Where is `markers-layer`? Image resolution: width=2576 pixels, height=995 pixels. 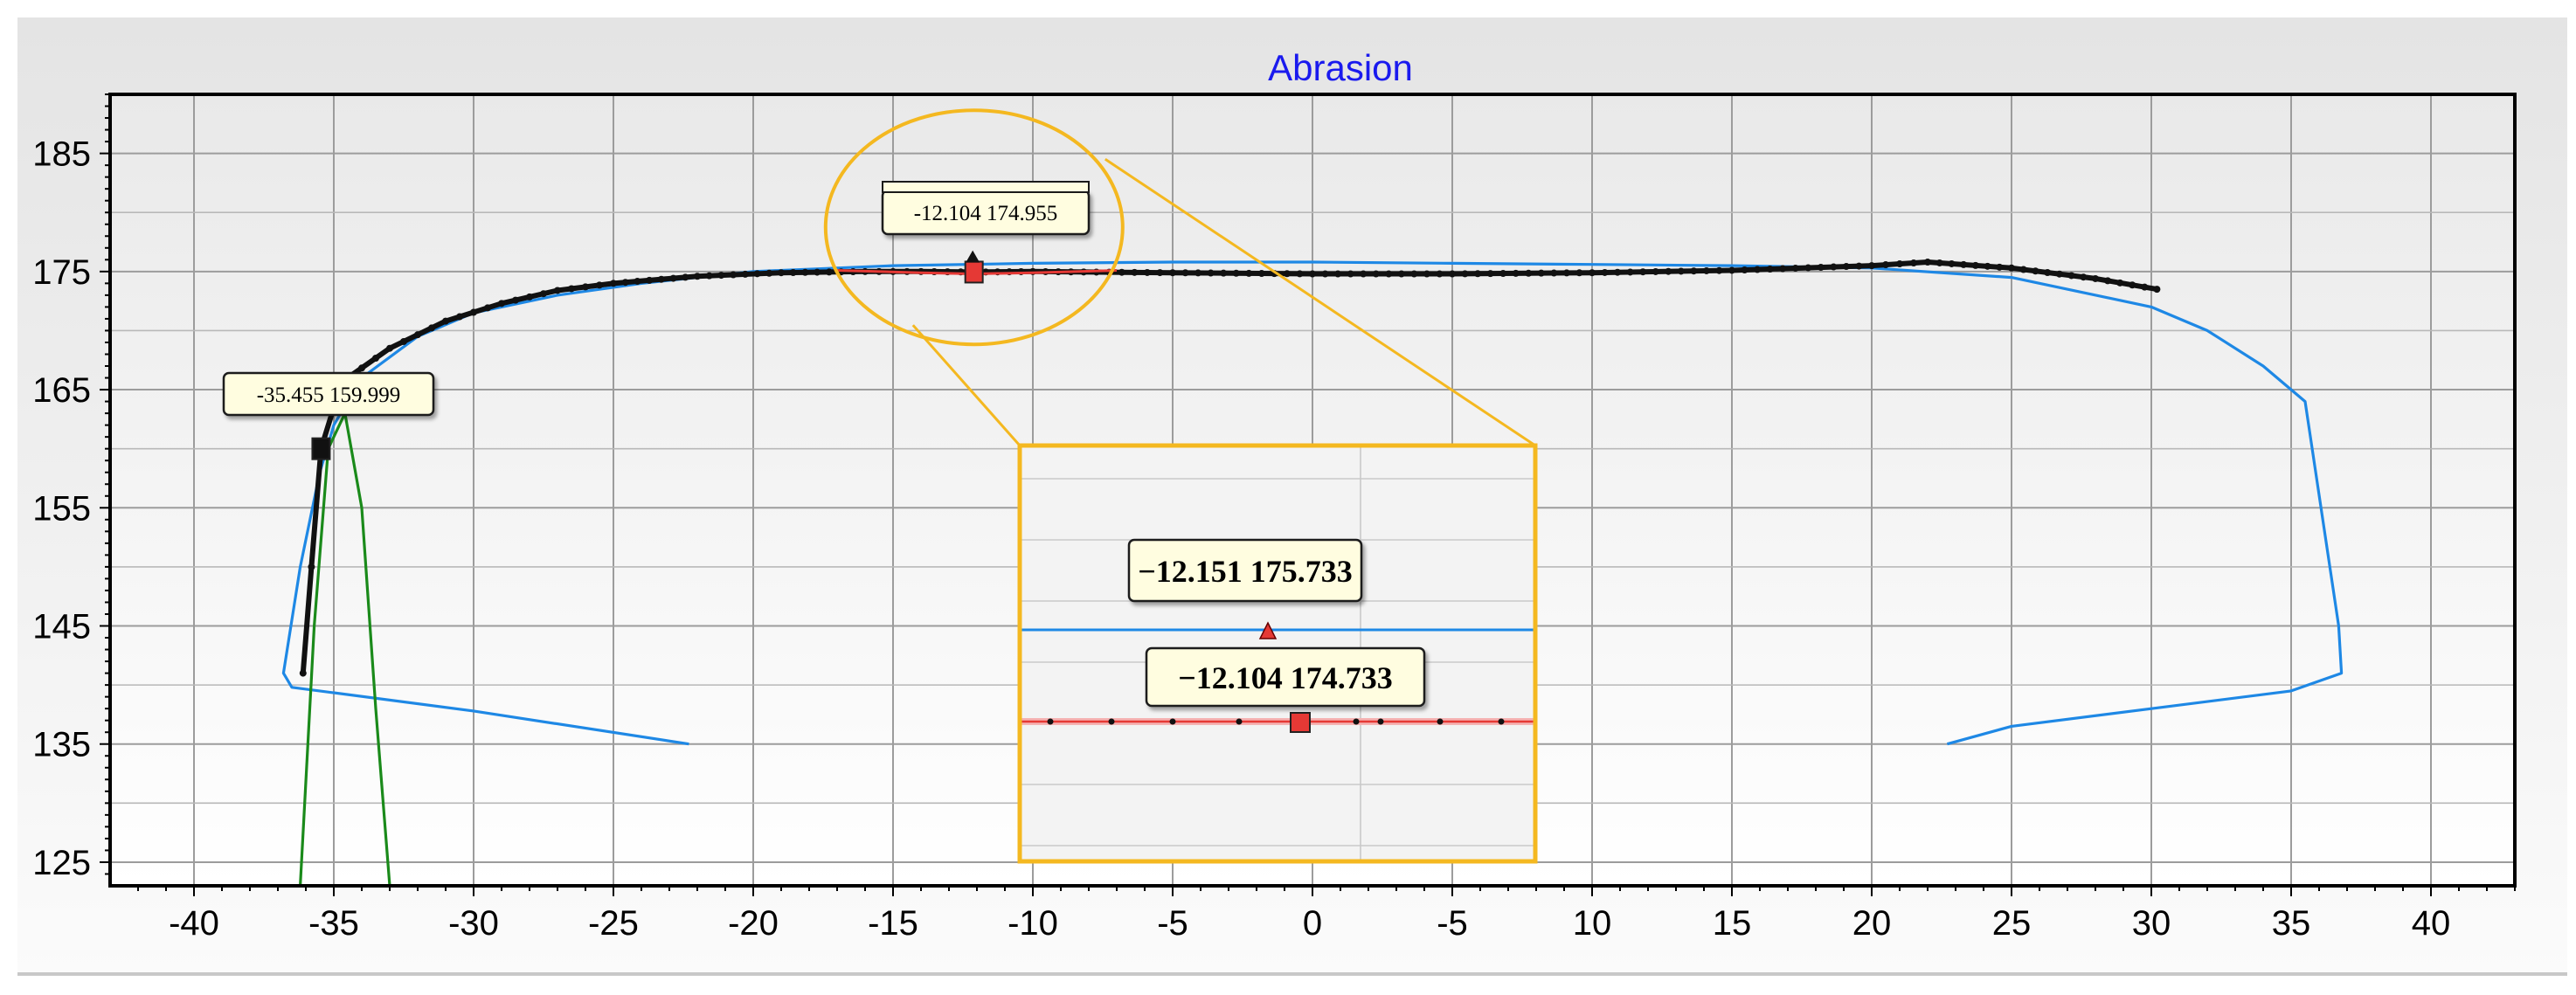
markers-layer is located at coordinates (647, 355).